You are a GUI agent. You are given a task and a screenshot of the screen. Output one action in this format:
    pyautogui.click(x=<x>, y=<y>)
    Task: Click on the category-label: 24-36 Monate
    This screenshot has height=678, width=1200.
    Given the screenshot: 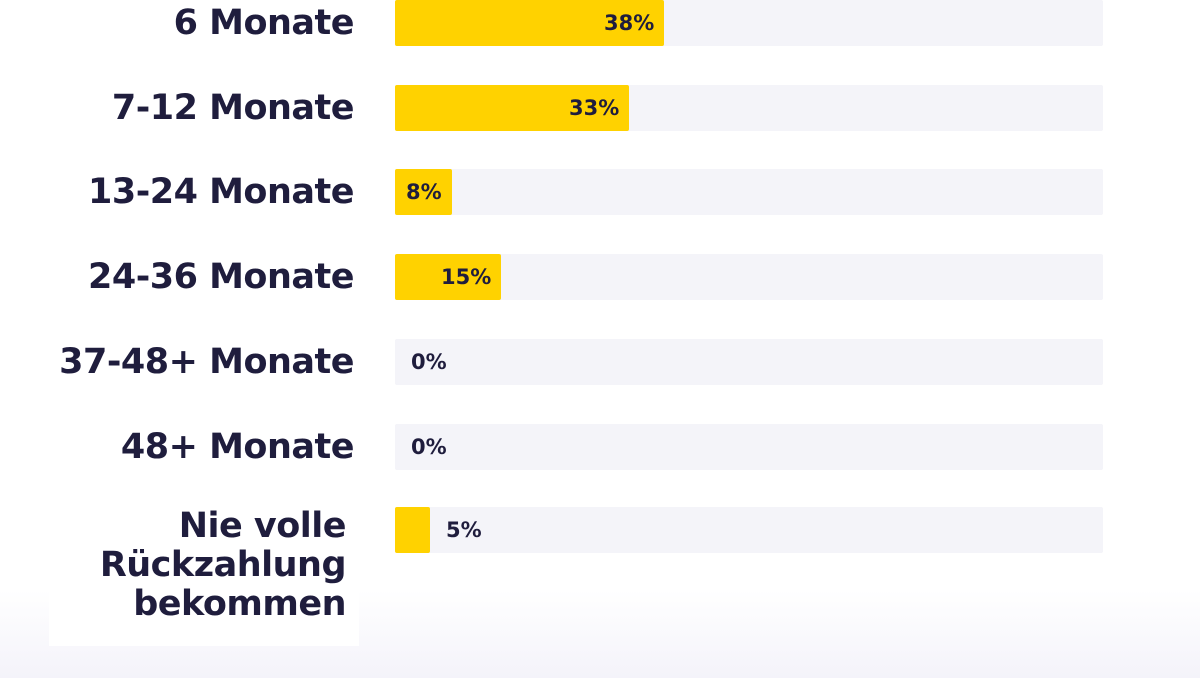 What is the action you would take?
    pyautogui.click(x=221, y=277)
    